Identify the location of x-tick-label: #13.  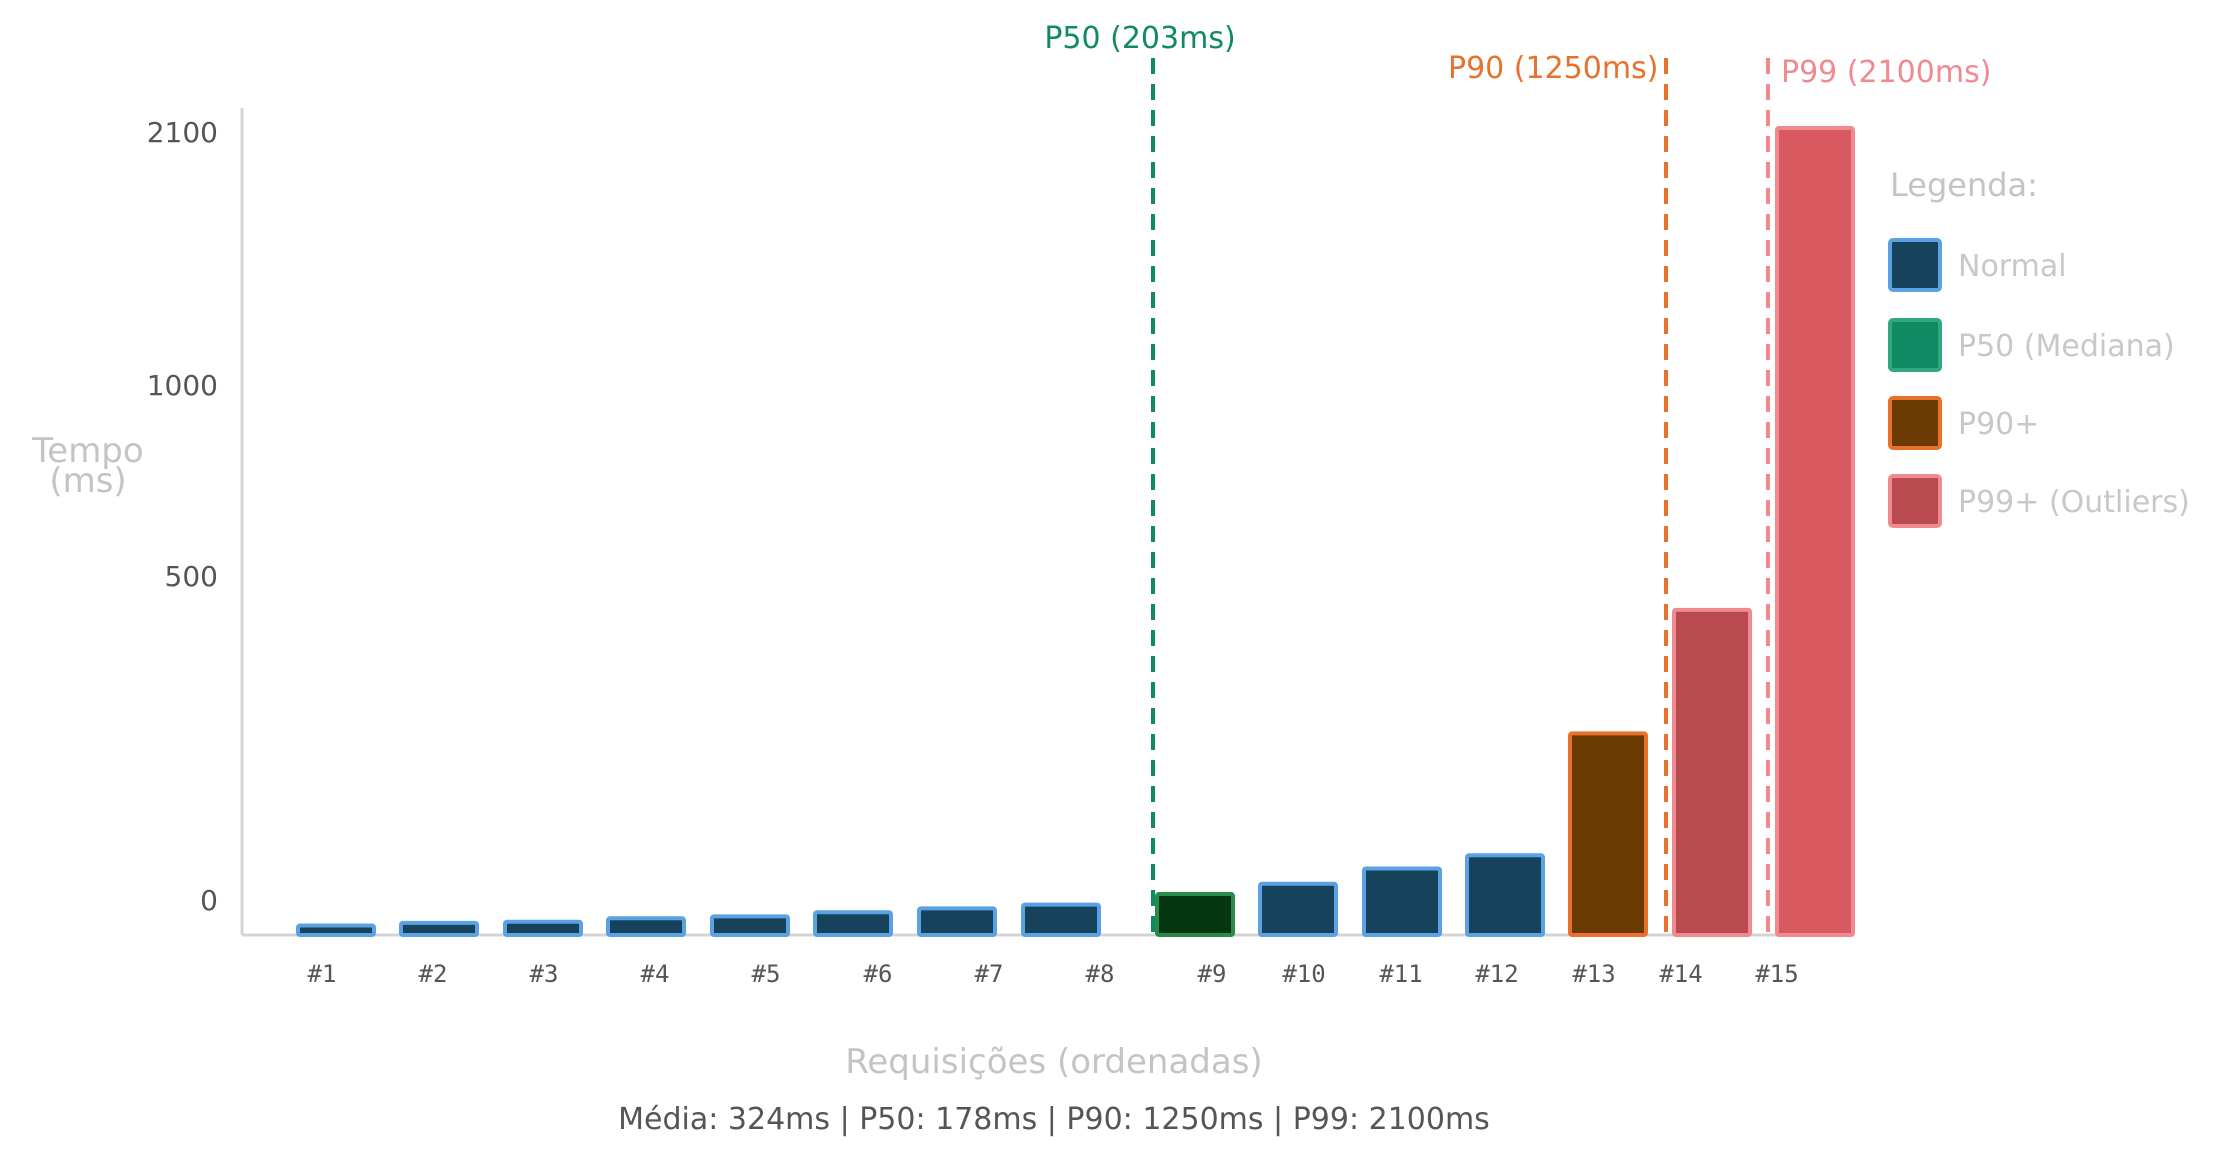
(1593, 974).